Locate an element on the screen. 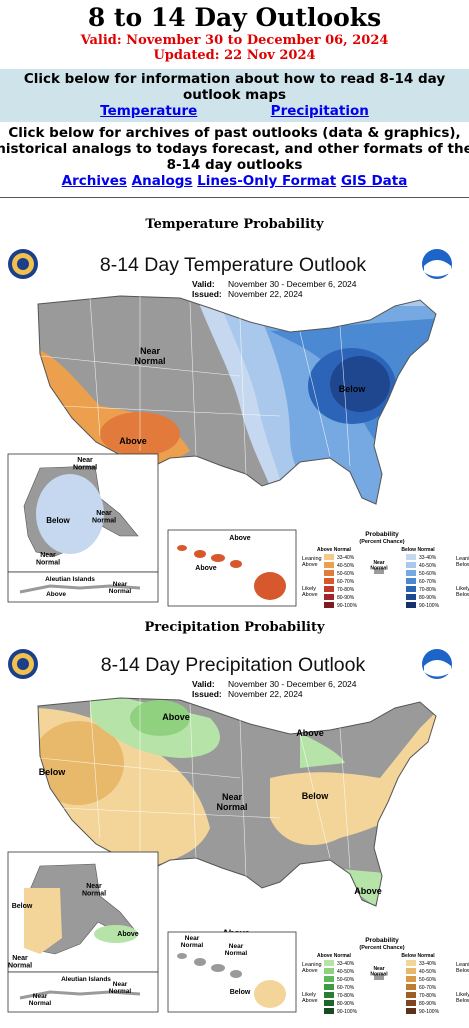  noaa-commerce-seal-icon is located at coordinates (23, 264).